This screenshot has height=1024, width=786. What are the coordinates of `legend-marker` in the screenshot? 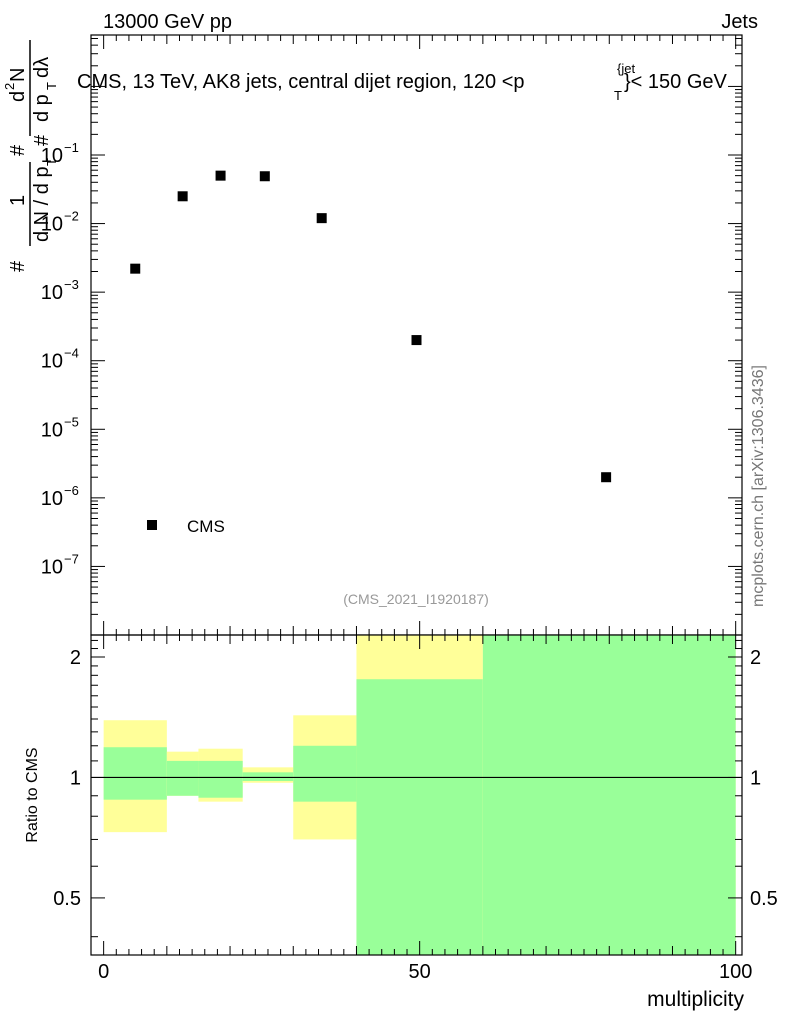 It's located at (152, 525).